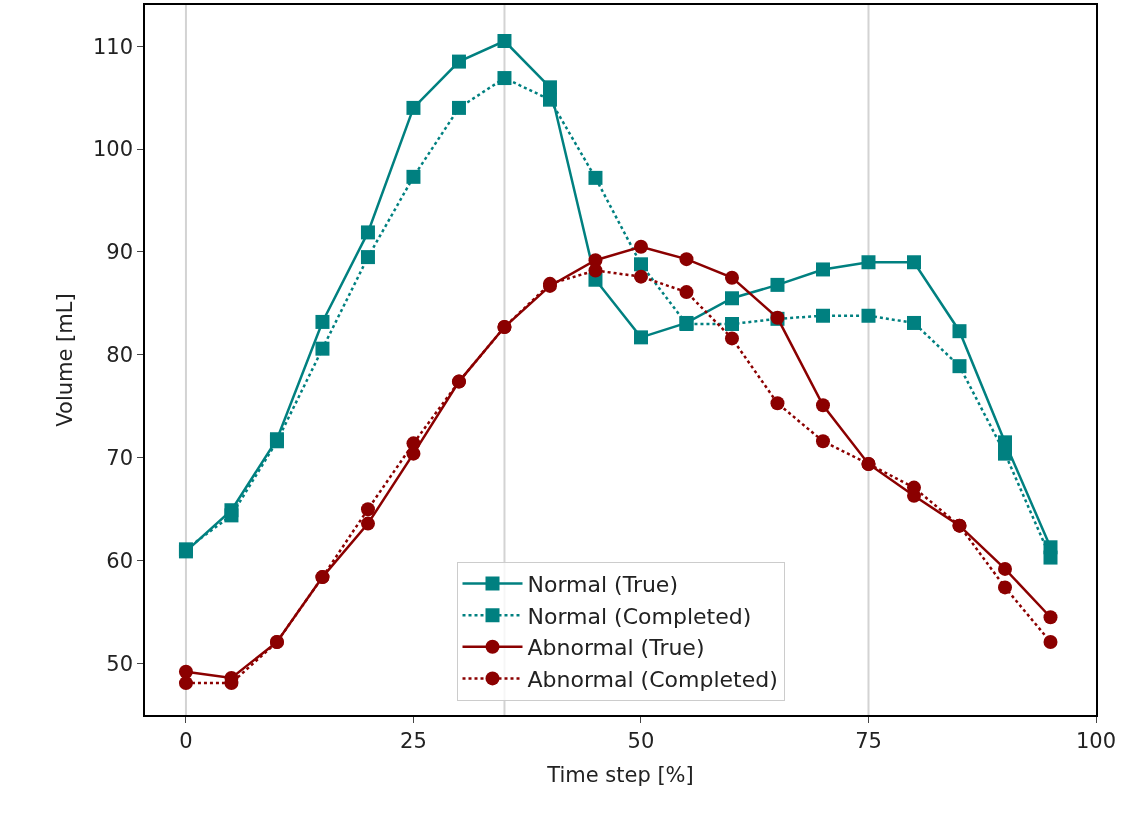 This screenshot has height=815, width=1127. I want to click on x-tick-label: 75, so click(868, 740).